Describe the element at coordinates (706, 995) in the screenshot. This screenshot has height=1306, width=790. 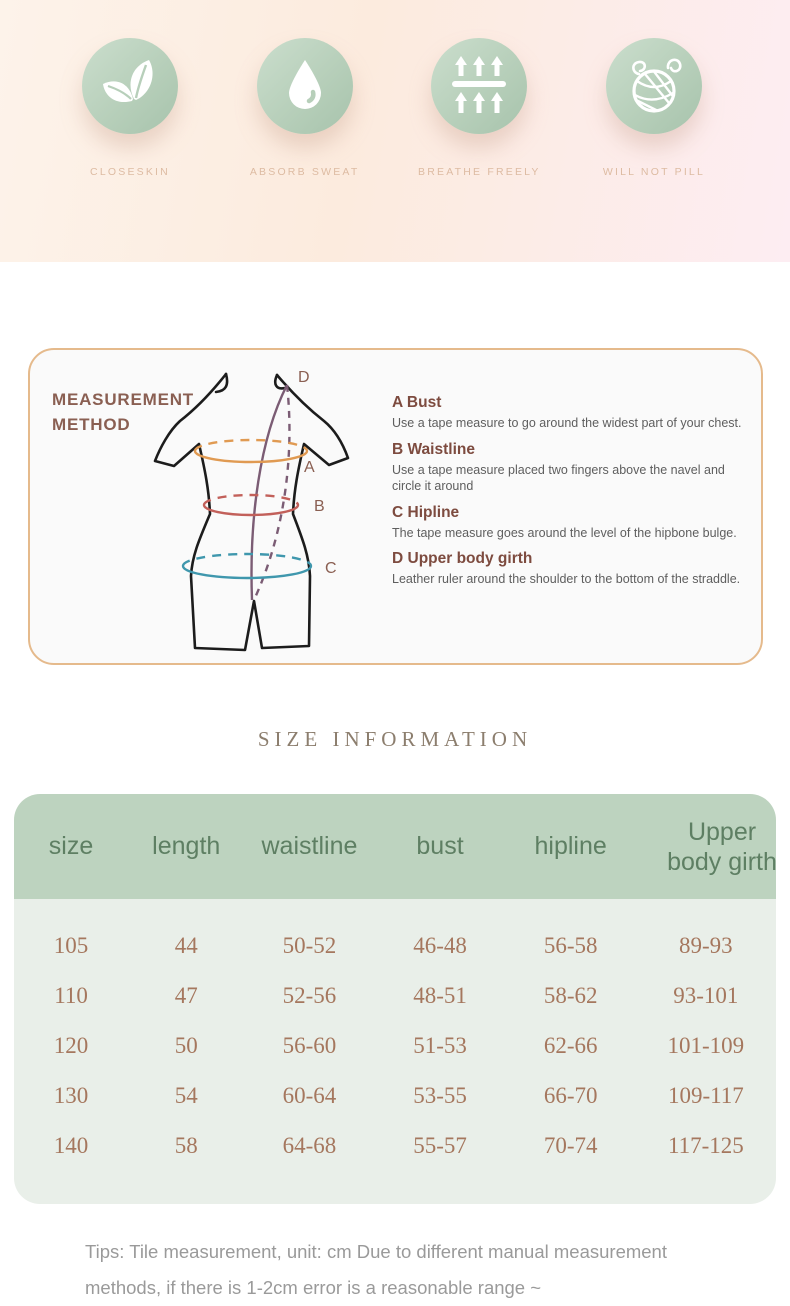
I see `cell-upper-body-girth: 93-101` at that location.